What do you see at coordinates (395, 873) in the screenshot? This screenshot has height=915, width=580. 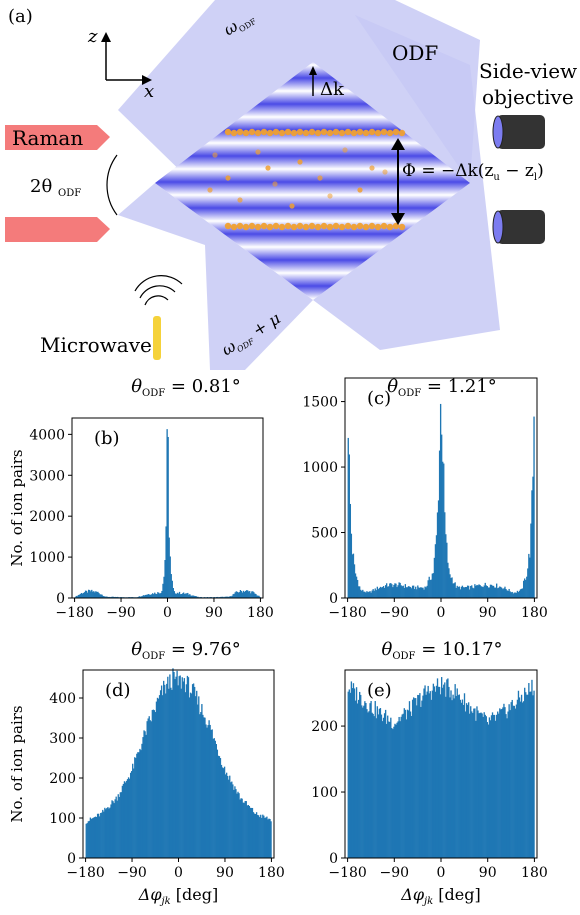 I see `x-tick-label: −90` at bounding box center [395, 873].